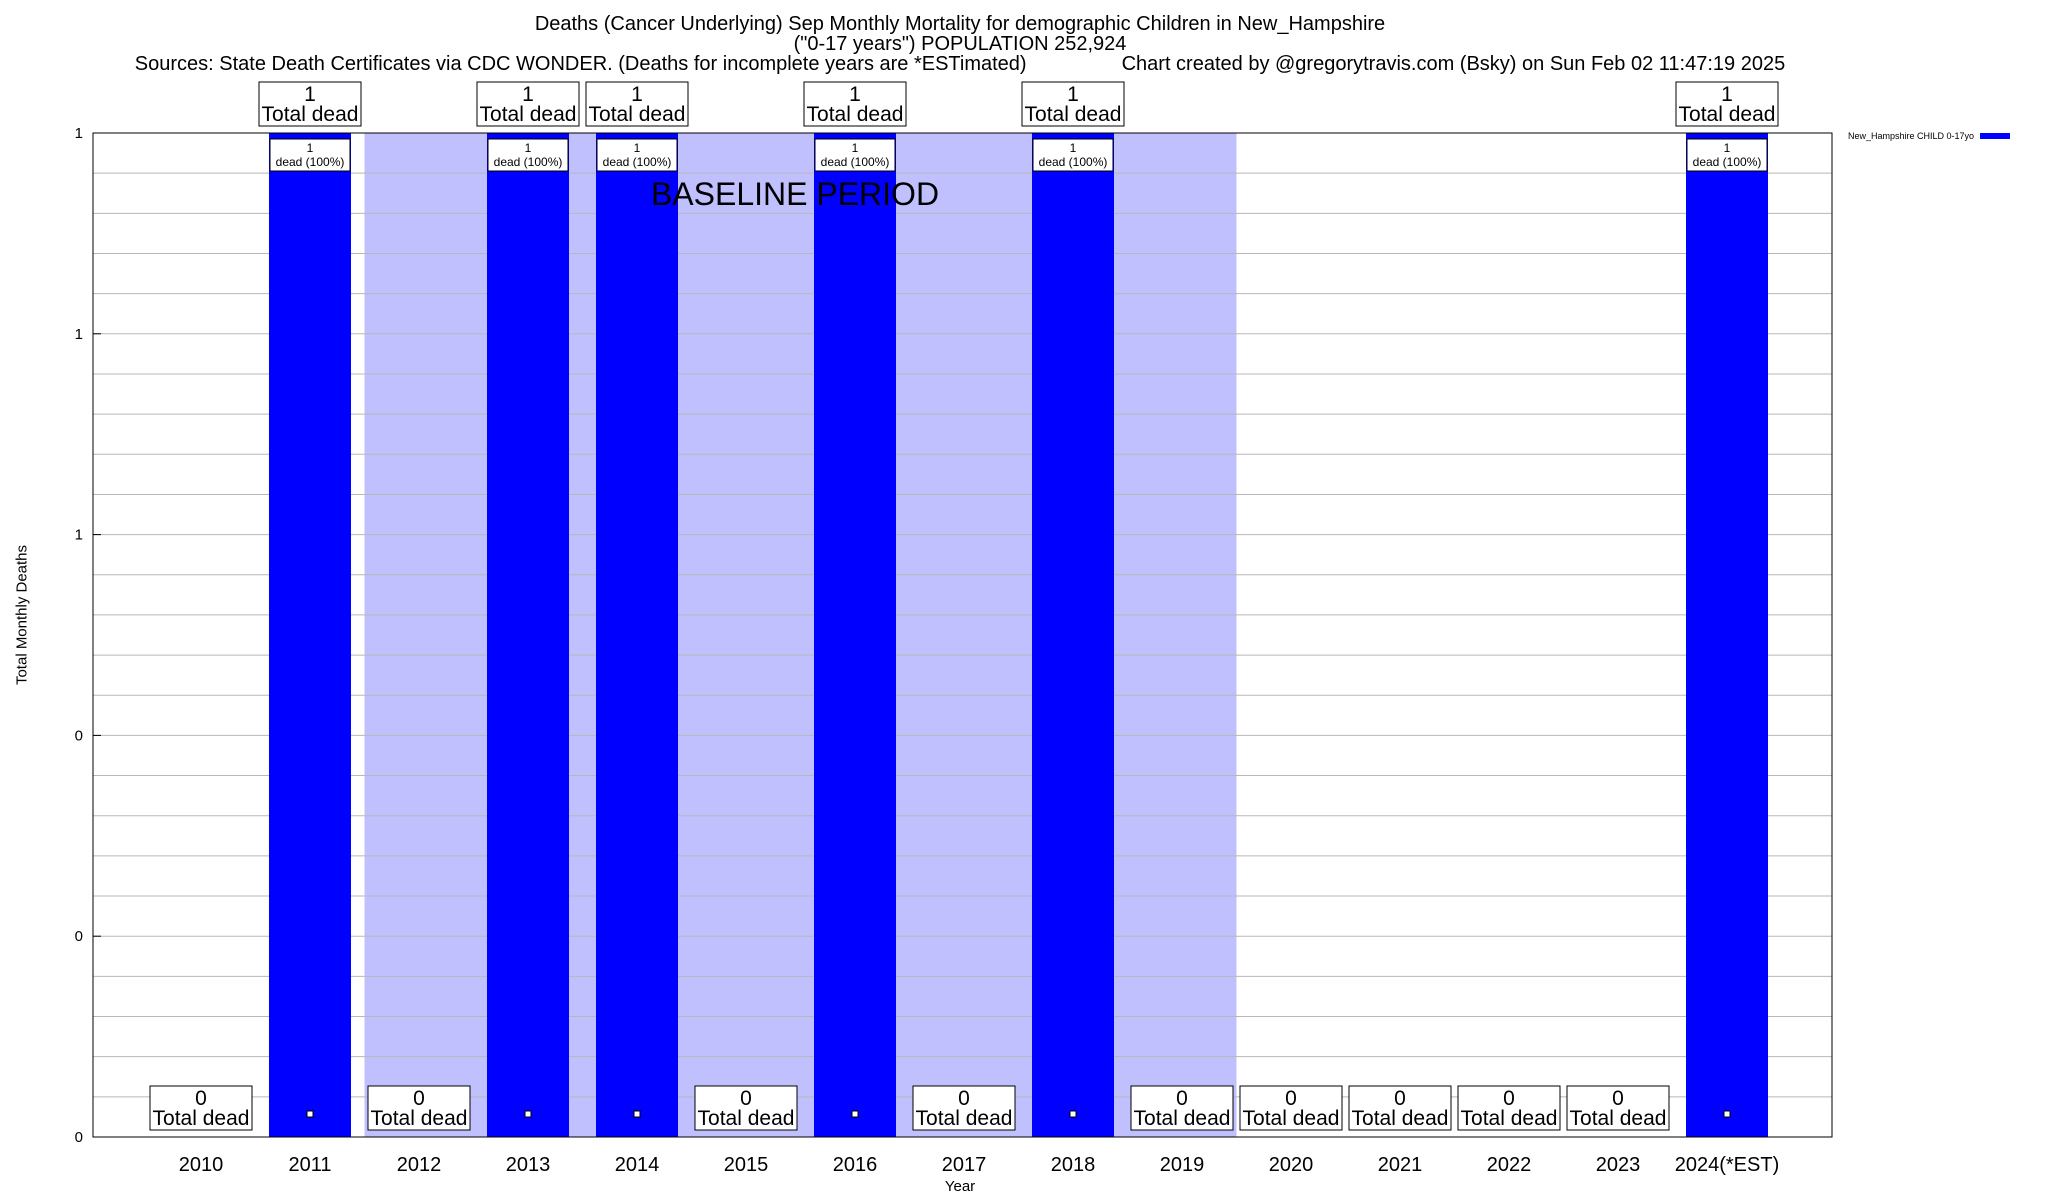 The width and height of the screenshot is (2048, 1200). What do you see at coordinates (419, 1165) in the screenshot?
I see `x-tick-label: 2012` at bounding box center [419, 1165].